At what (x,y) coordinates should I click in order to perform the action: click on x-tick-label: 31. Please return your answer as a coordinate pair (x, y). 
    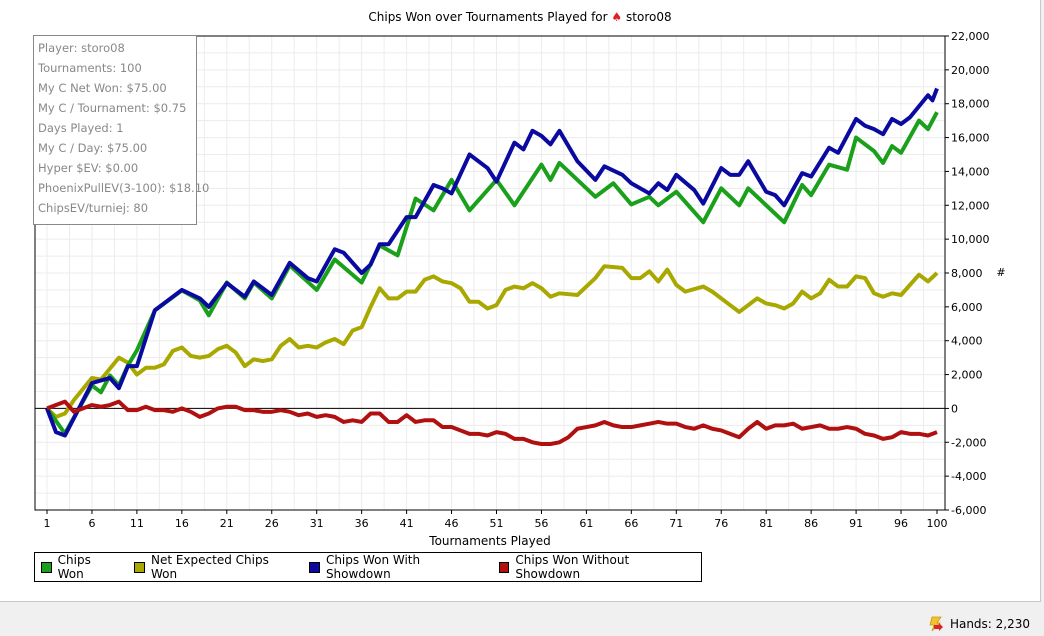
    Looking at the image, I should click on (317, 523).